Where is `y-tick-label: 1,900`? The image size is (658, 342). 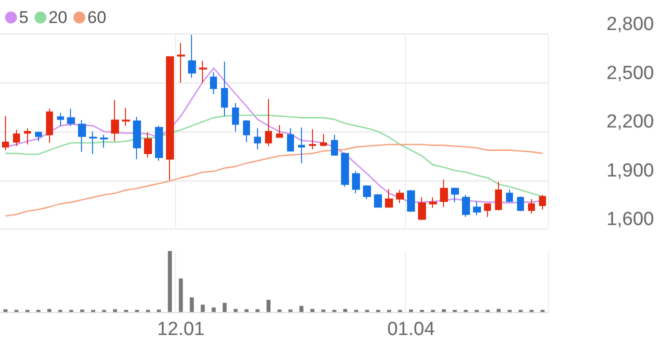 y-tick-label: 1,900 is located at coordinates (630, 171).